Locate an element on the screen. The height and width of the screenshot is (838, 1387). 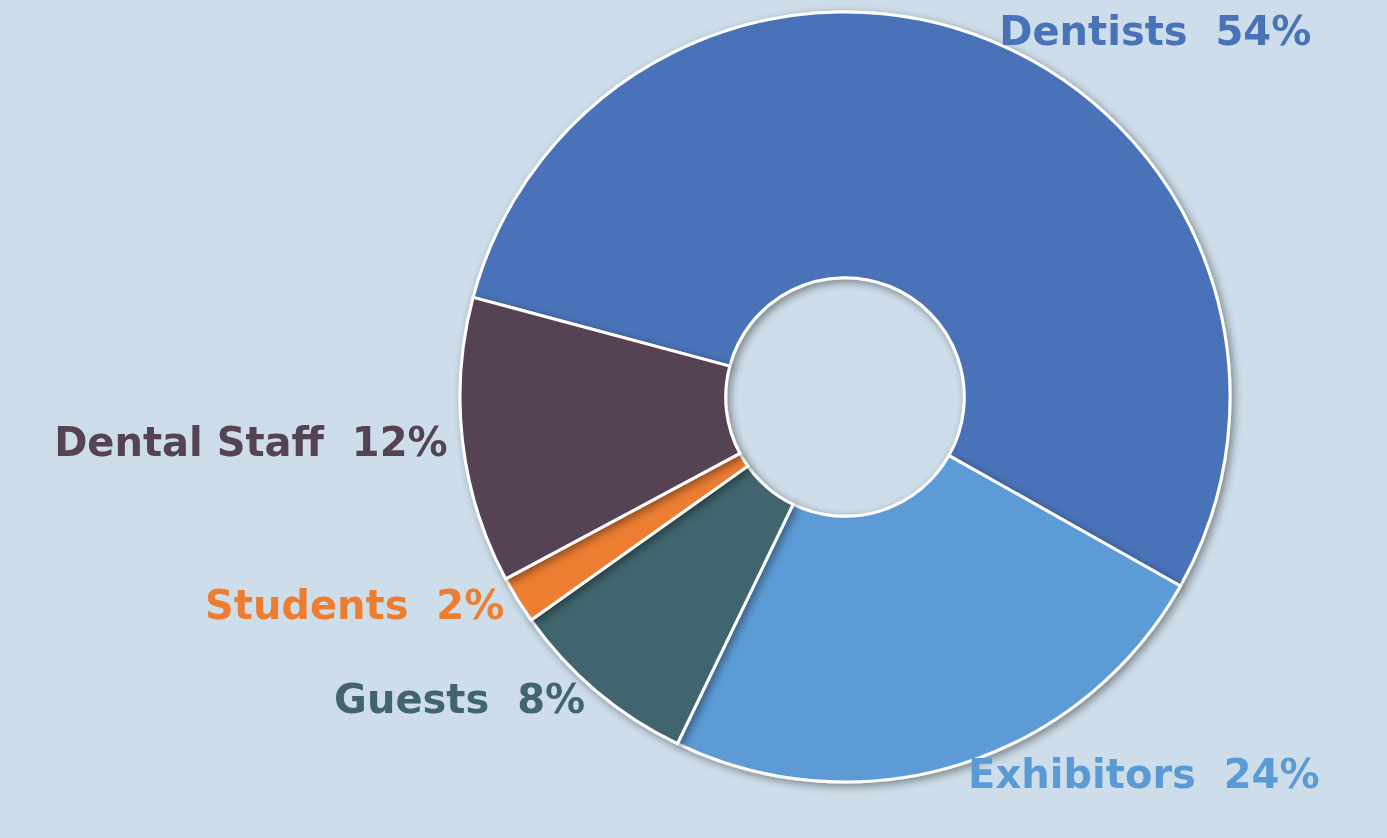
slice-label: Exhibitors 24% is located at coordinates (1144, 773).